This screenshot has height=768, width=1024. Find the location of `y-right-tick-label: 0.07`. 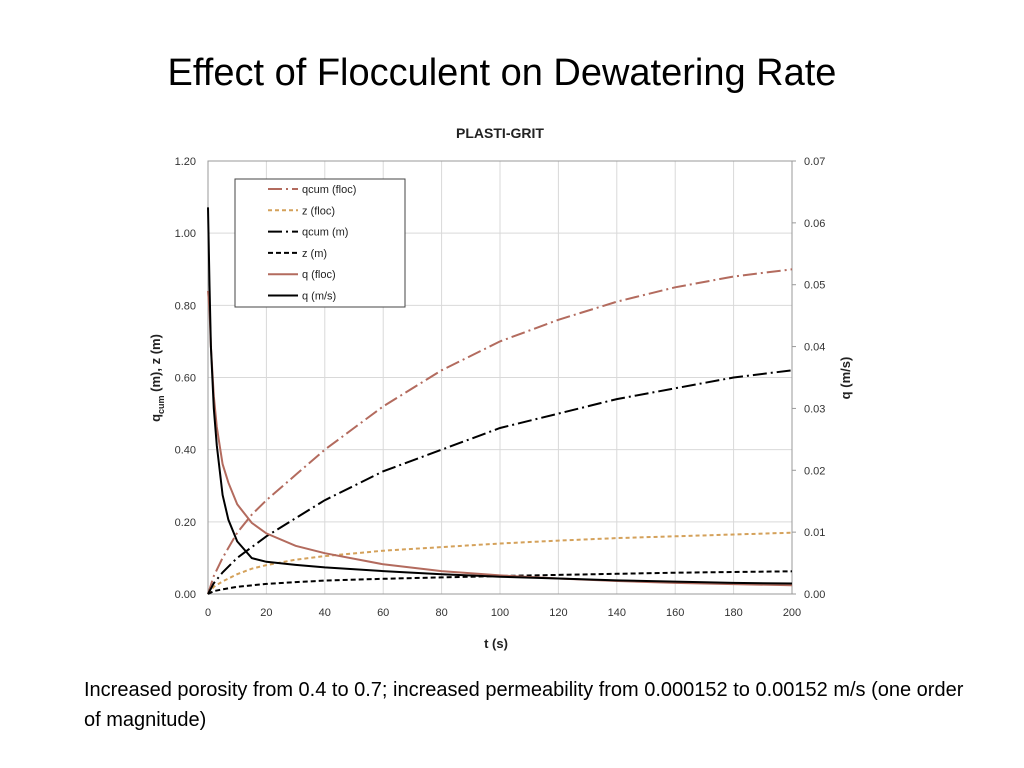

y-right-tick-label: 0.07 is located at coordinates (814, 162).